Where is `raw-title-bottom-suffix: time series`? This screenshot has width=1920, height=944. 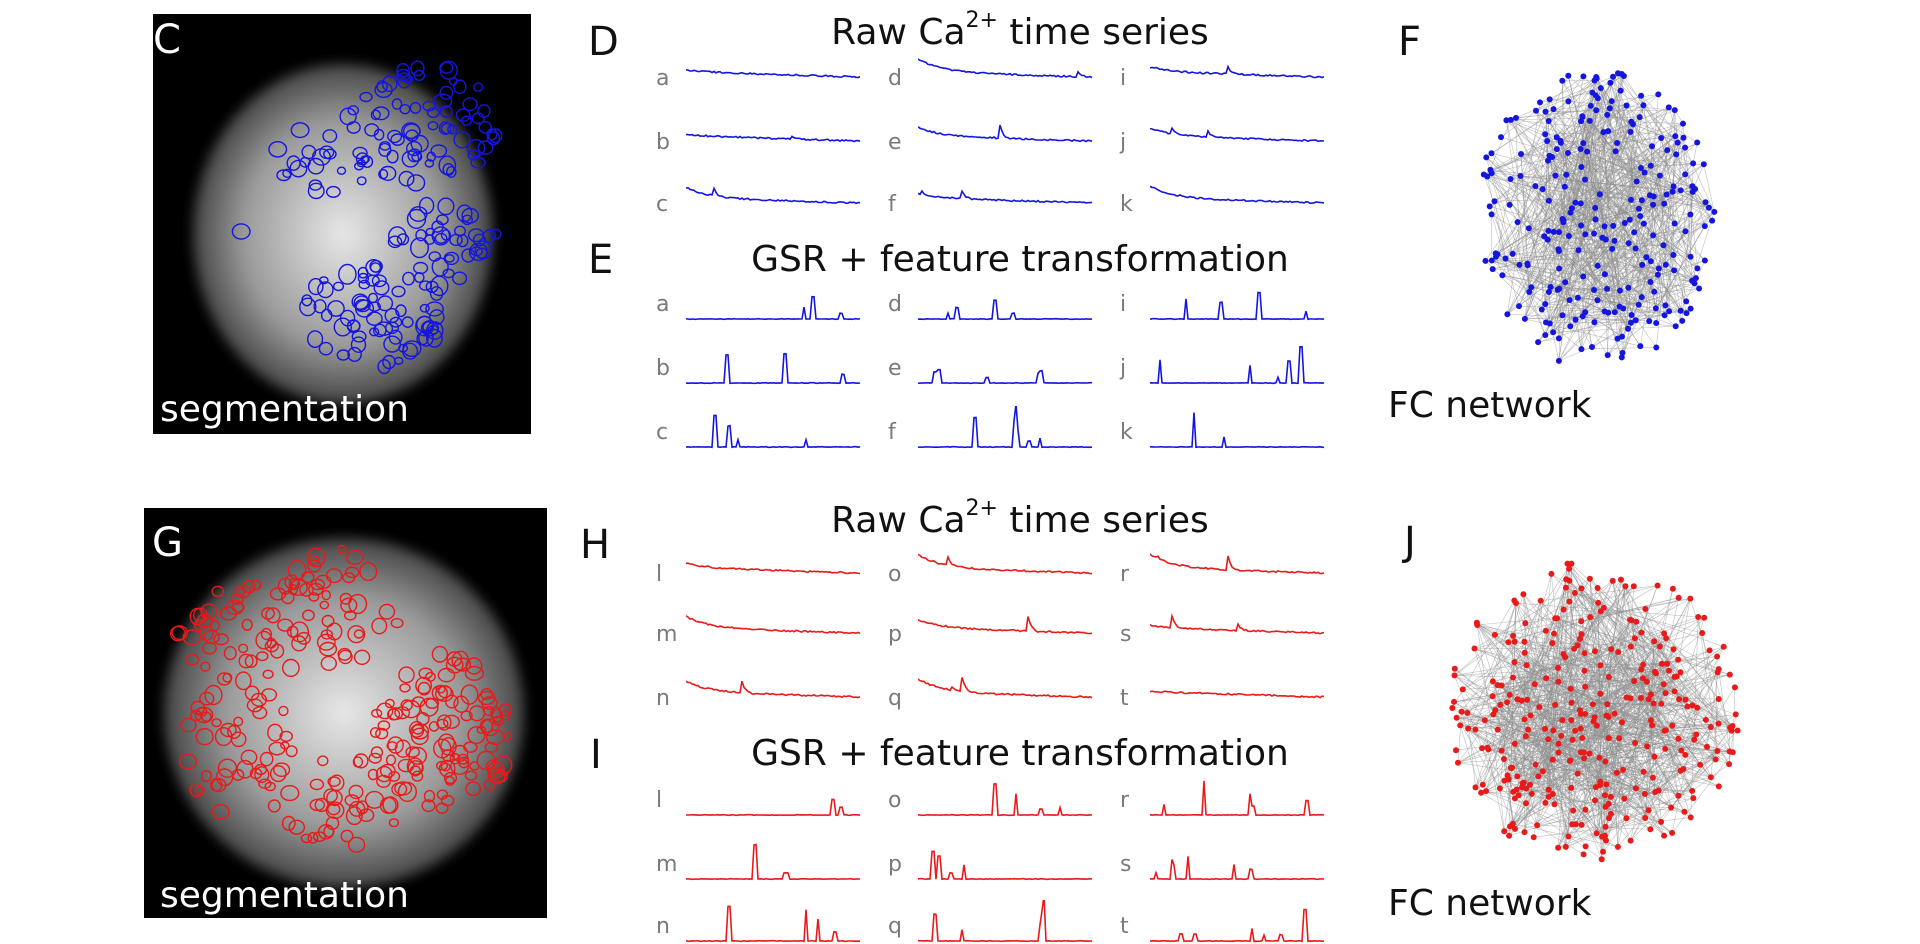 raw-title-bottom-suffix: time series is located at coordinates (1103, 520).